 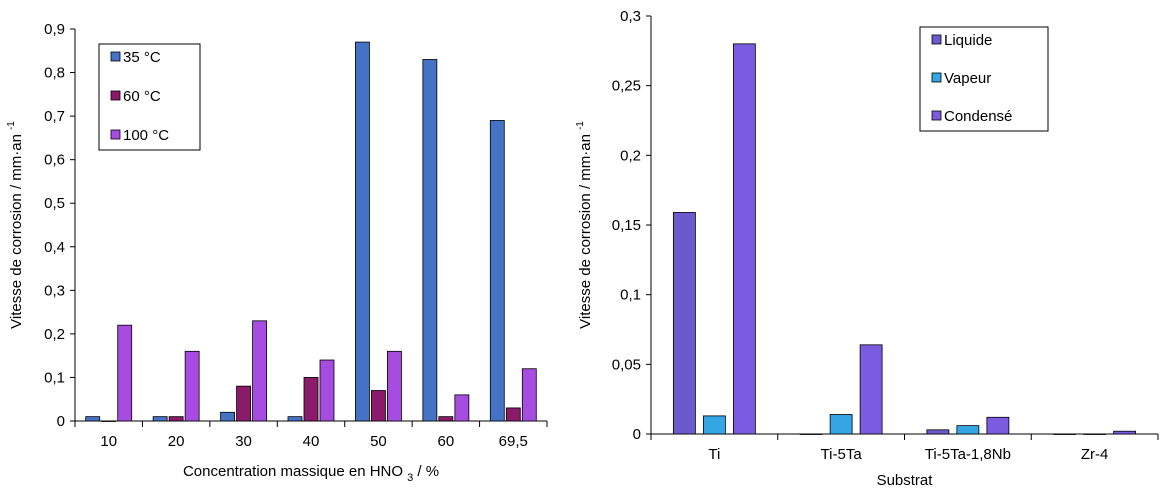 What do you see at coordinates (378, 441) in the screenshot?
I see `x-tick-label: 50` at bounding box center [378, 441].